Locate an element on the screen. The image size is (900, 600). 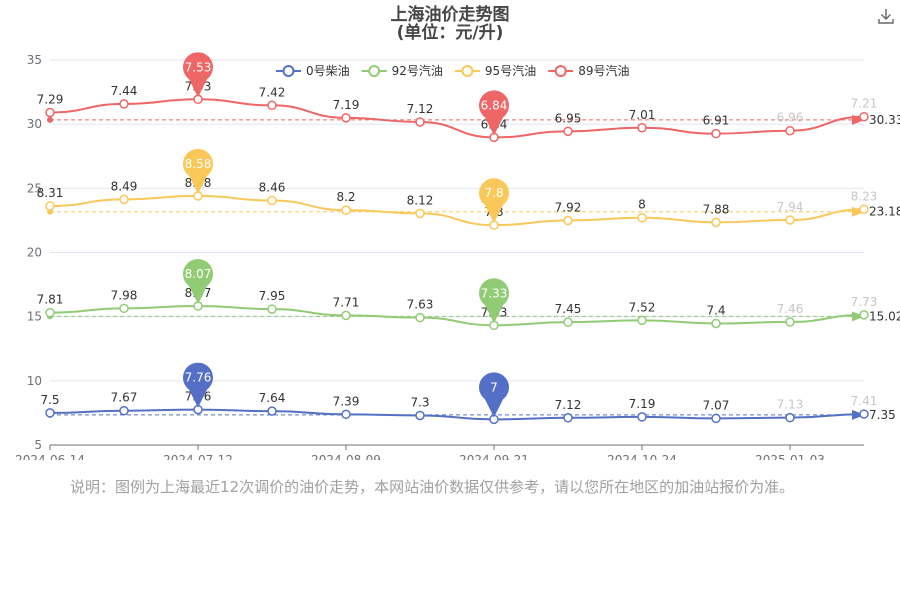
download-icon is located at coordinates (886, 16).